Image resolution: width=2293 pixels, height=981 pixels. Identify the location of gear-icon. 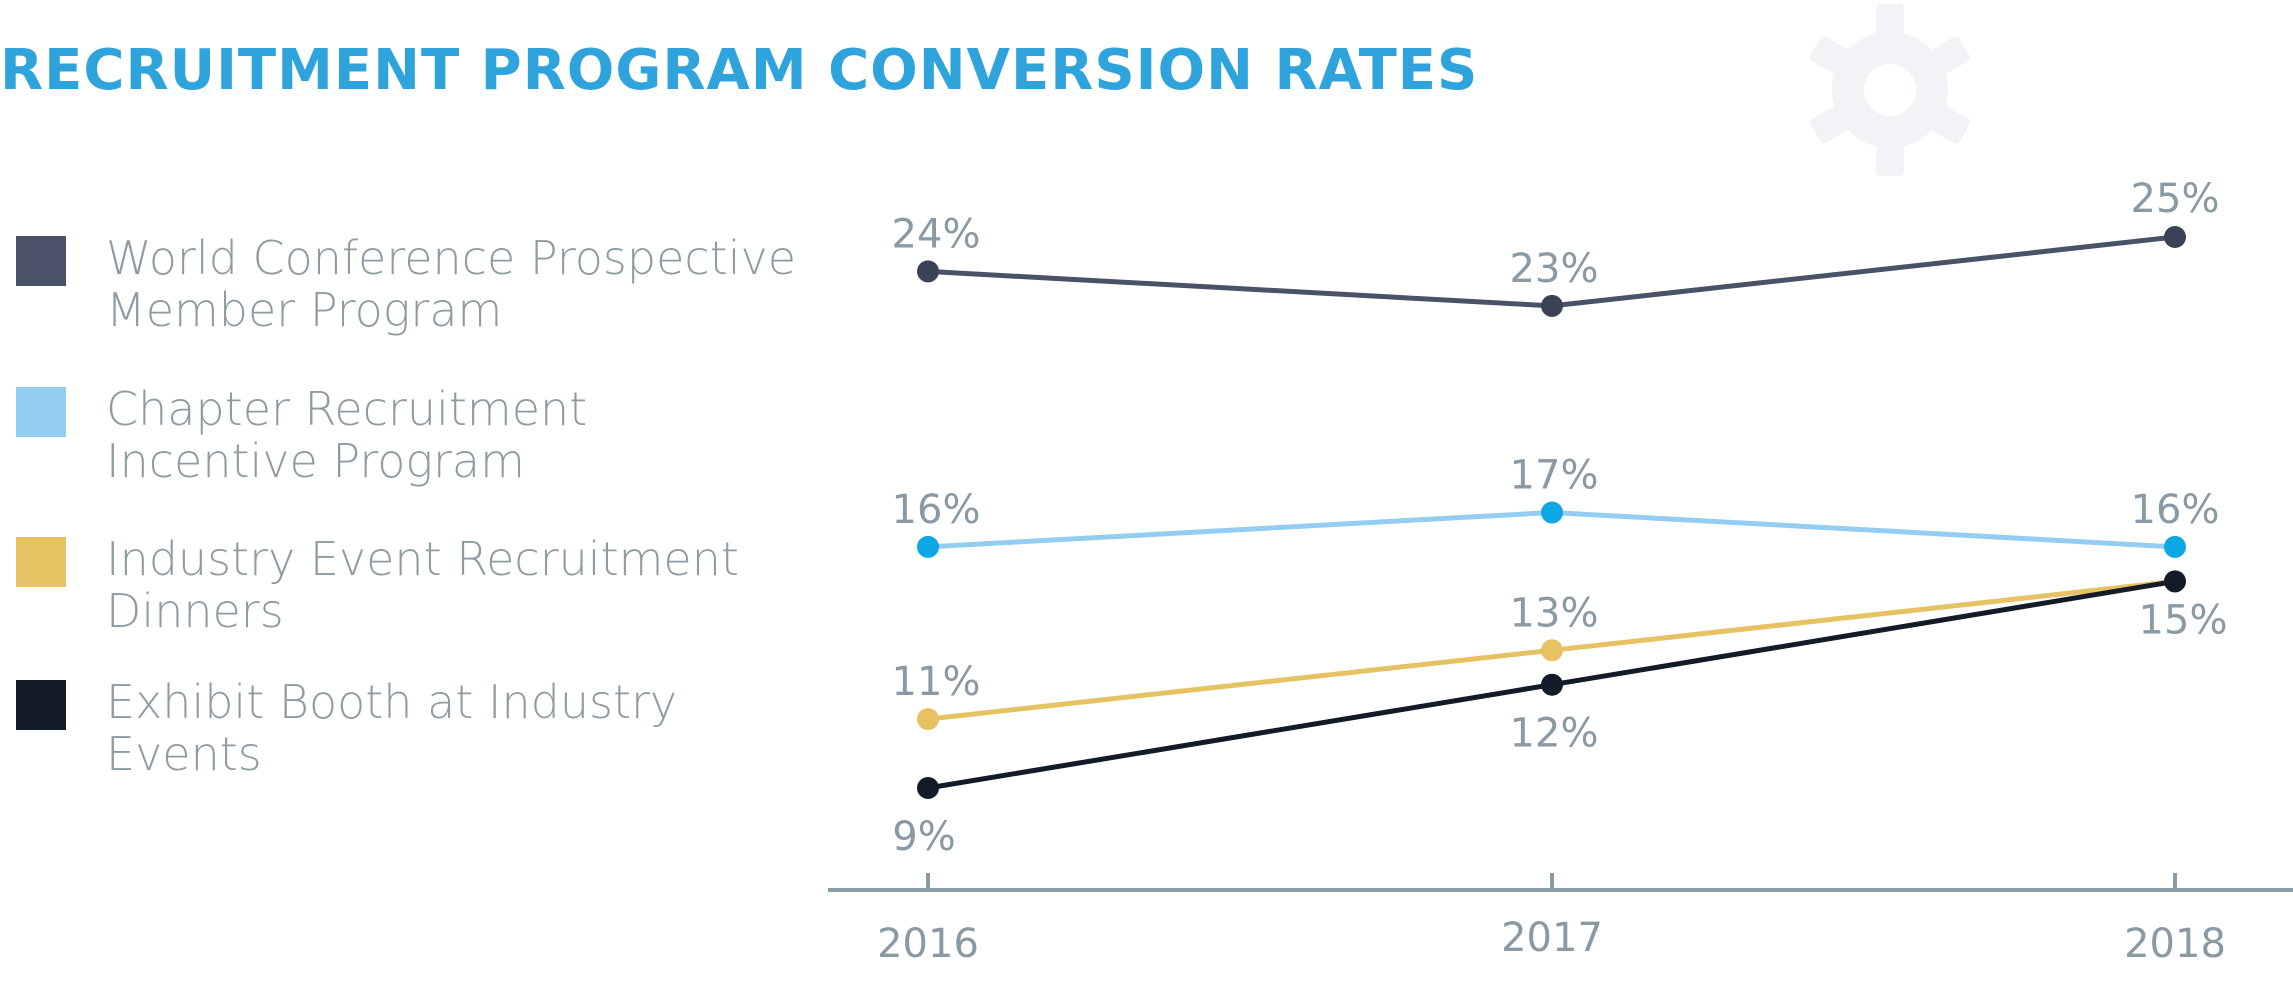
(1890, 90).